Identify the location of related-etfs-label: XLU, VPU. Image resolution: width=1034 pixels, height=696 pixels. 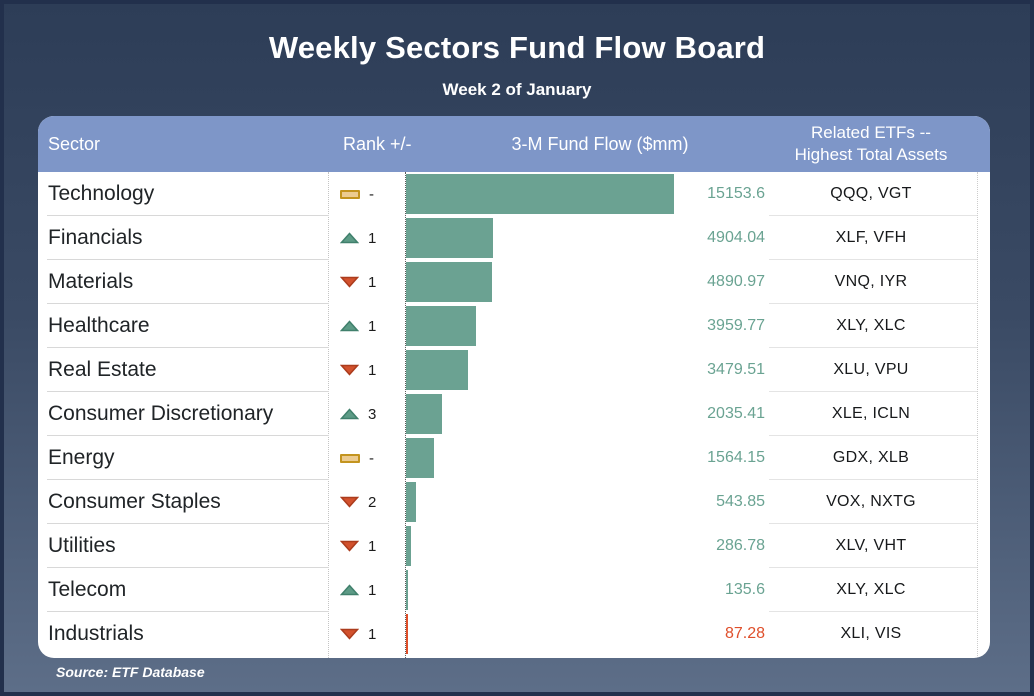
(871, 369).